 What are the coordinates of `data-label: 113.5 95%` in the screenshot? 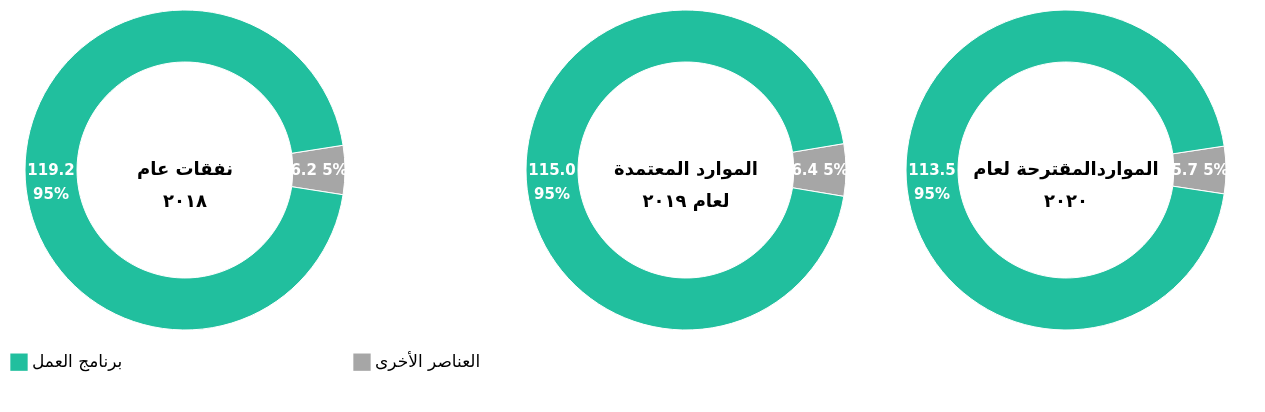 It's located at (932, 182).